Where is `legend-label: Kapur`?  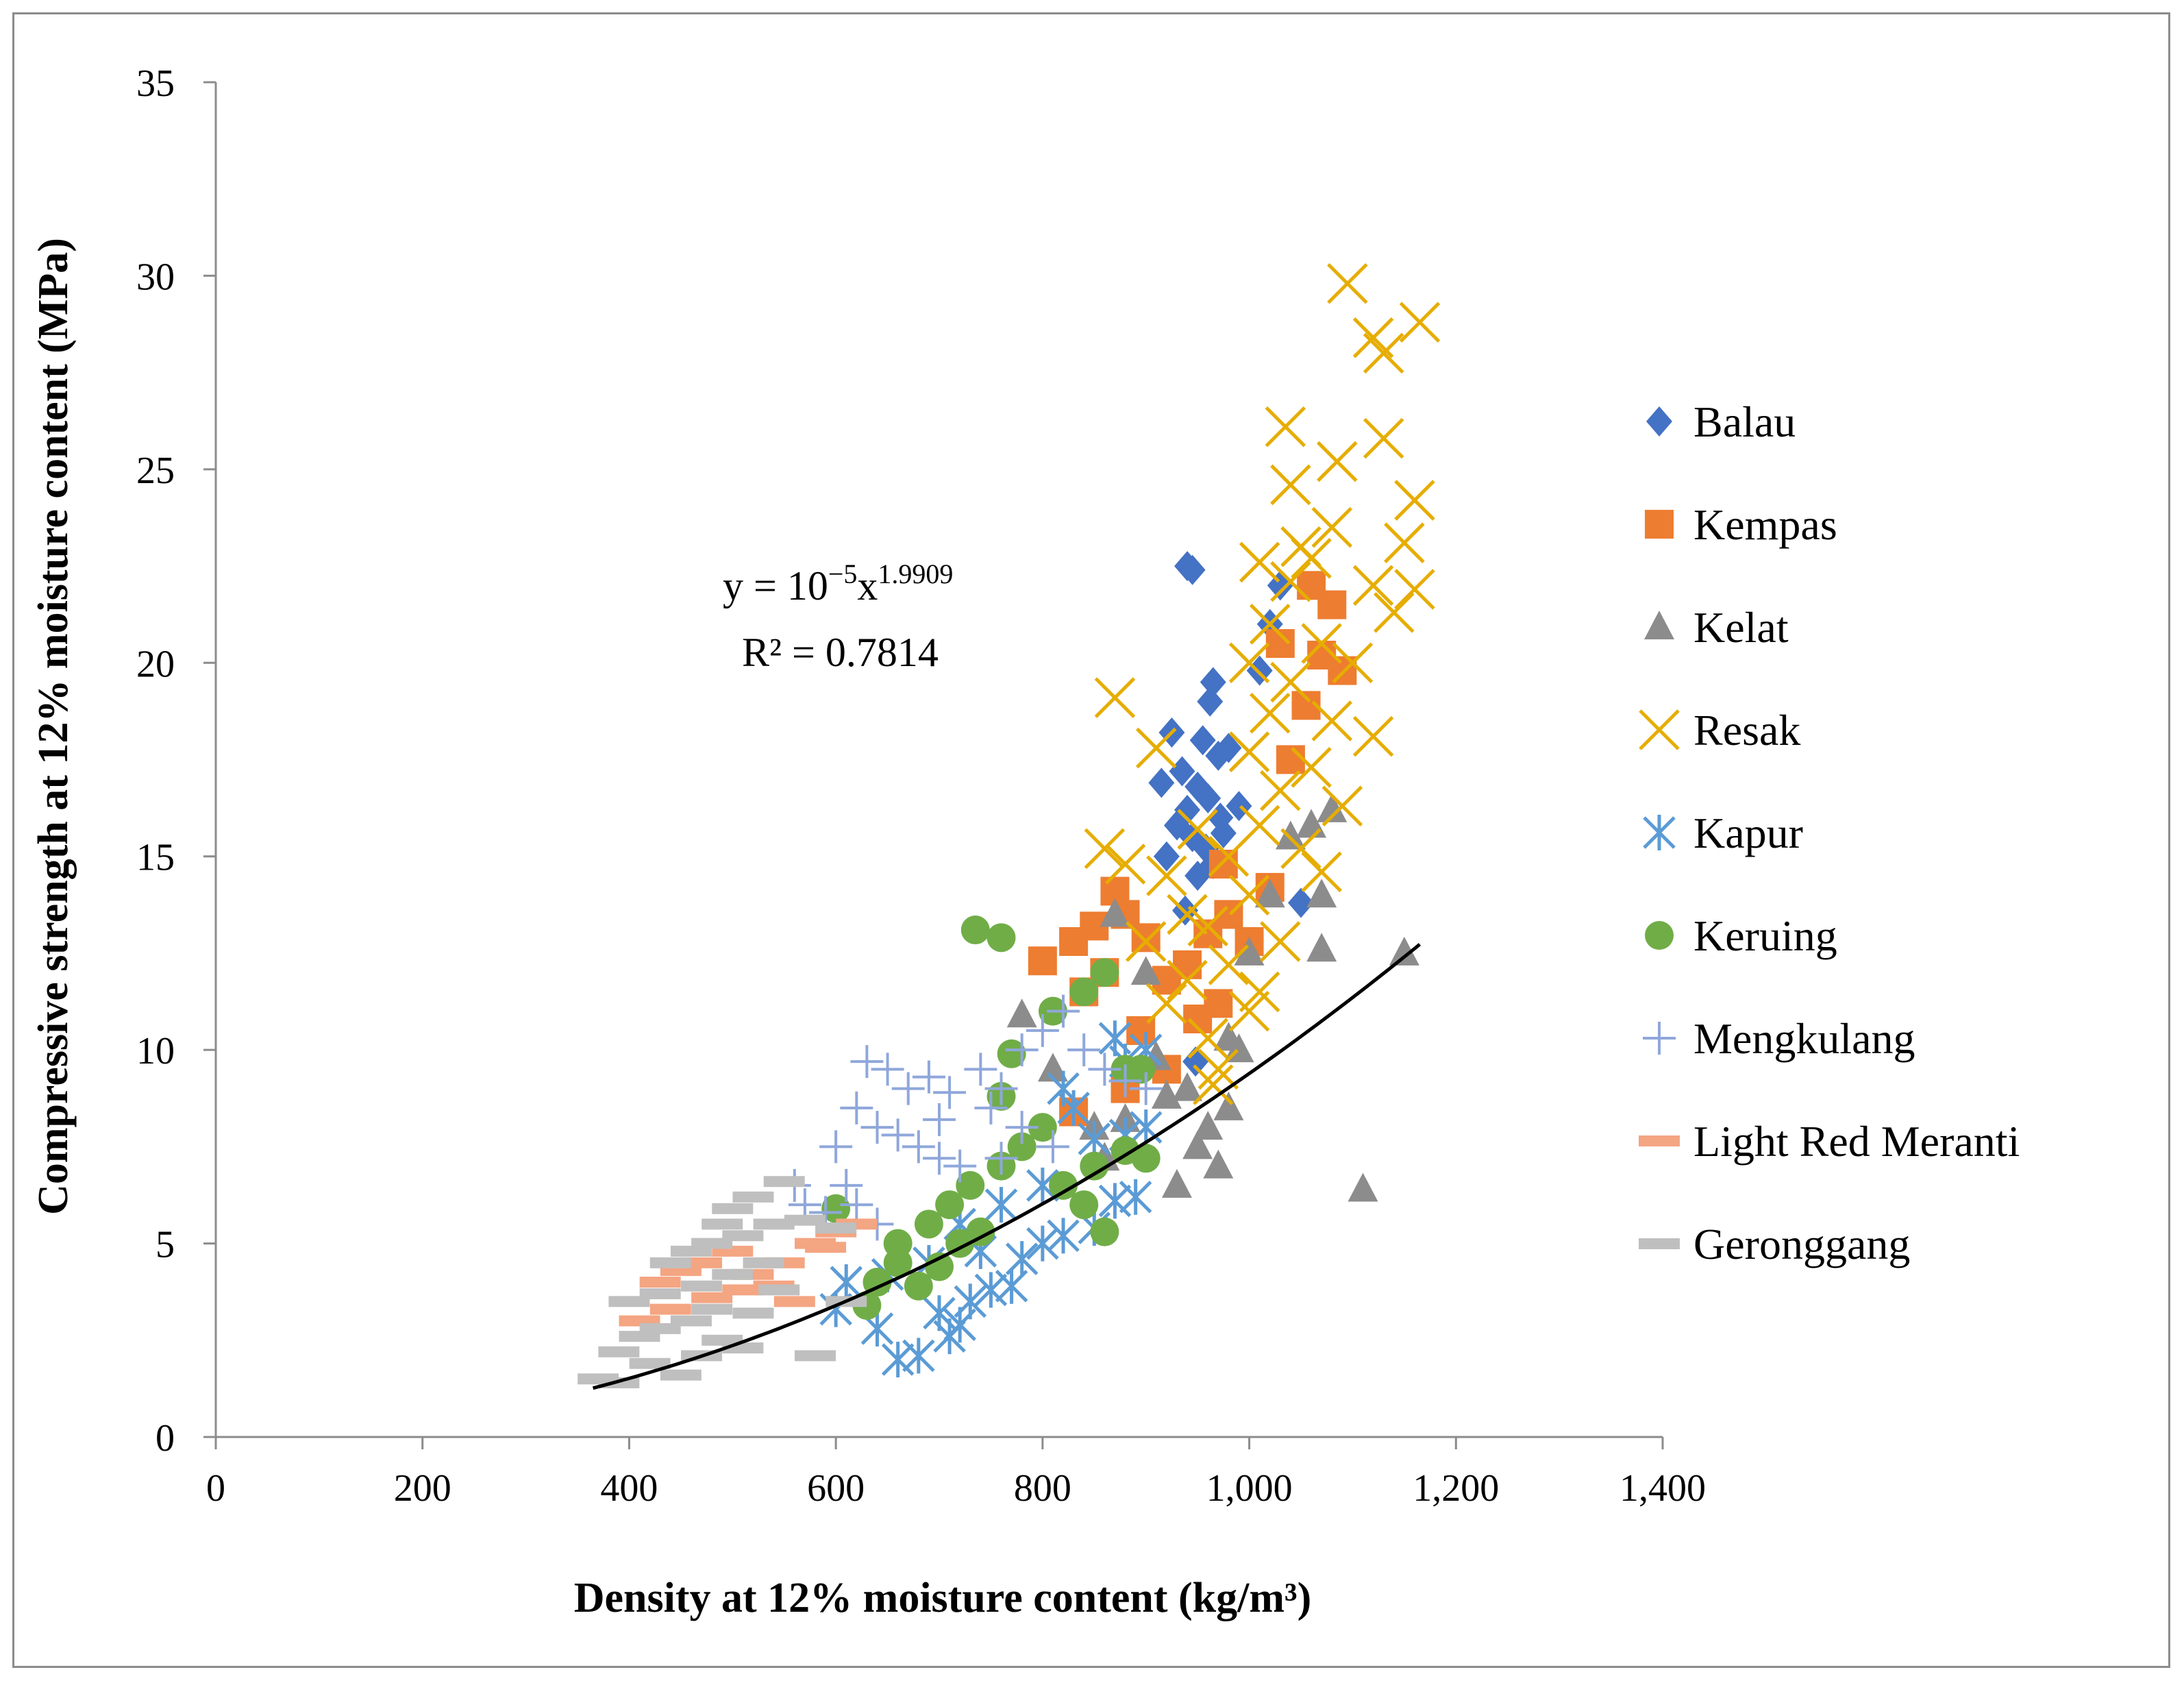
legend-label: Kapur is located at coordinates (1748, 833).